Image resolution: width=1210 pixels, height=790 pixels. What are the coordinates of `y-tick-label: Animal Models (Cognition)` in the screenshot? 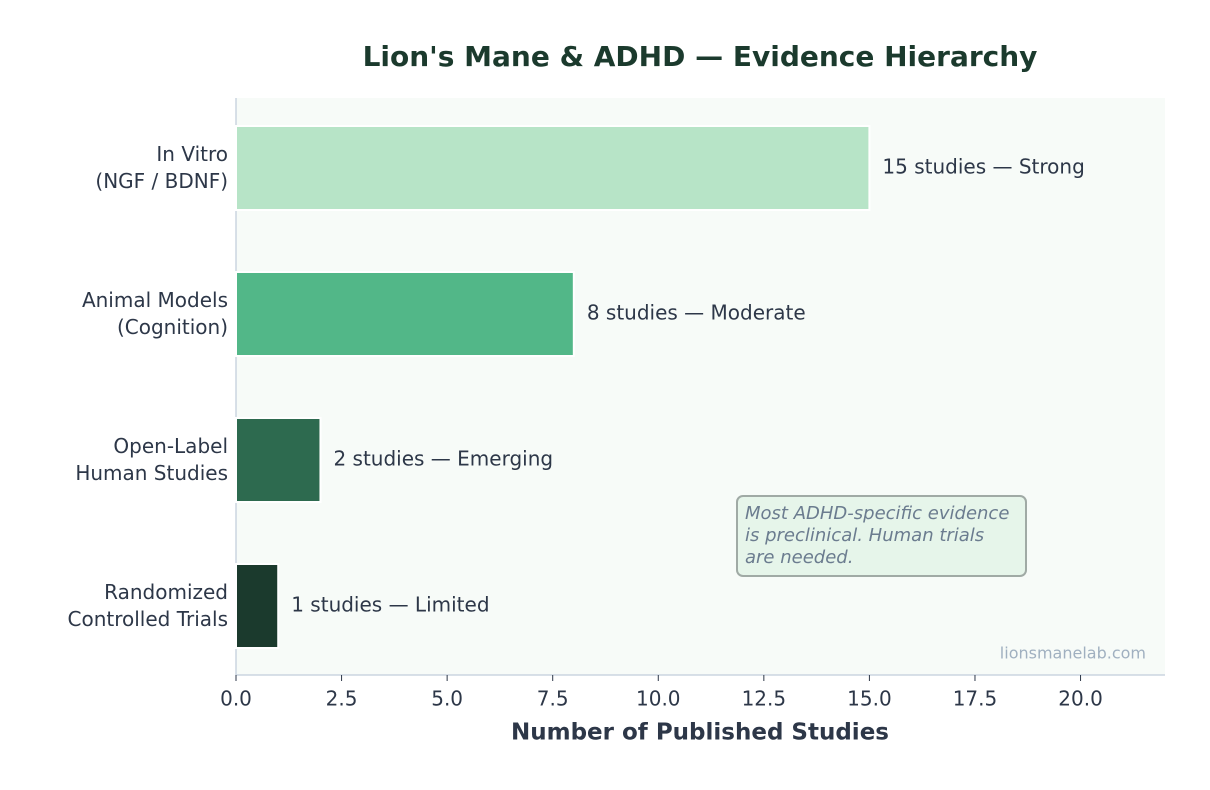 It's located at (154, 313).